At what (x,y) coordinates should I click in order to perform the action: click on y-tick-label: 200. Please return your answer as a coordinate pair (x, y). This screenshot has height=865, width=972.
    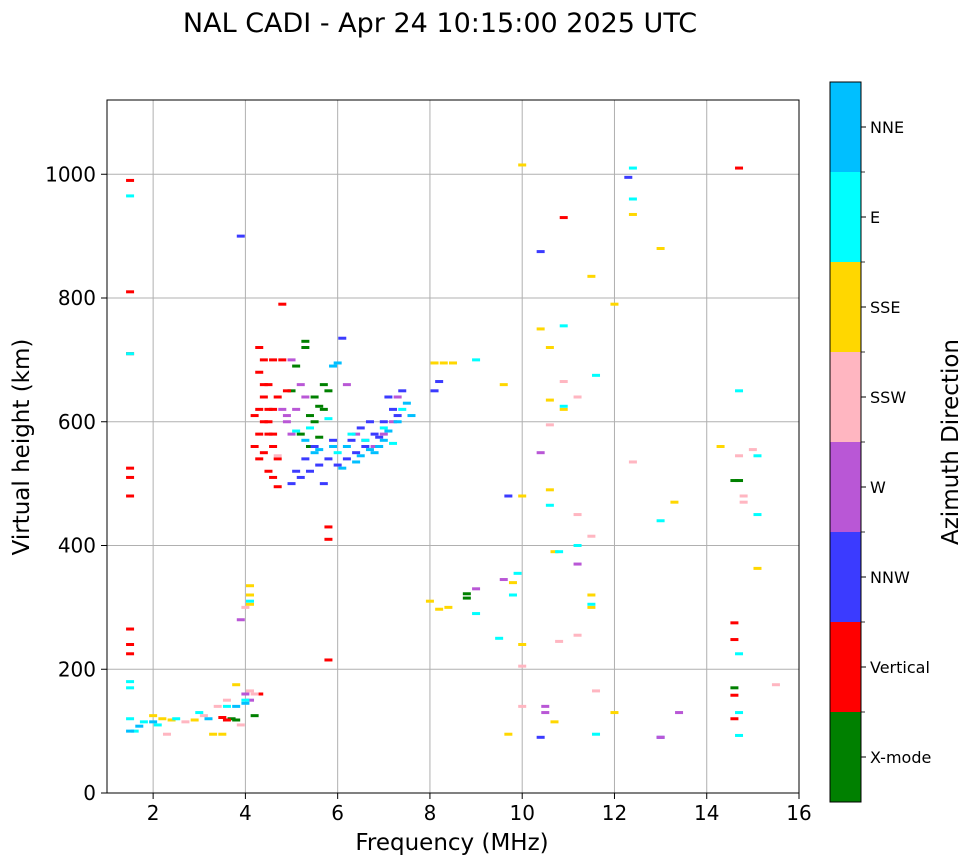
    Looking at the image, I should click on (77, 669).